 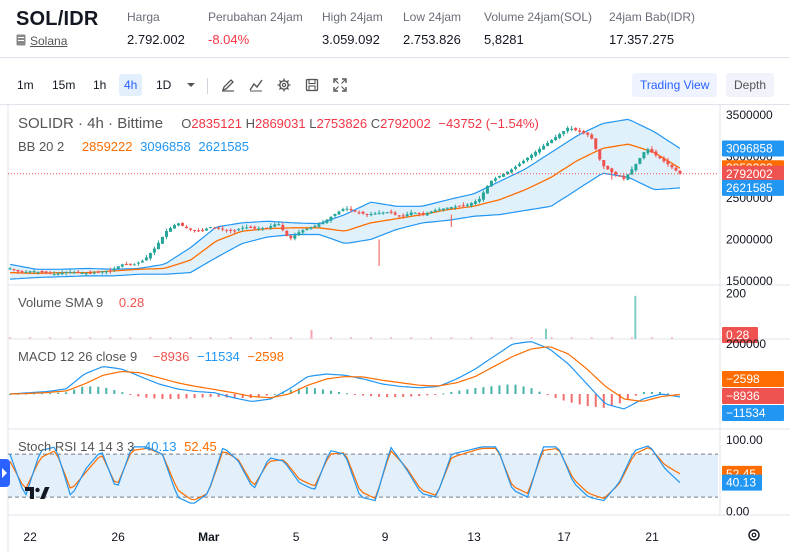 What do you see at coordinates (340, 85) in the screenshot?
I see `fullscreen-icon` at bounding box center [340, 85].